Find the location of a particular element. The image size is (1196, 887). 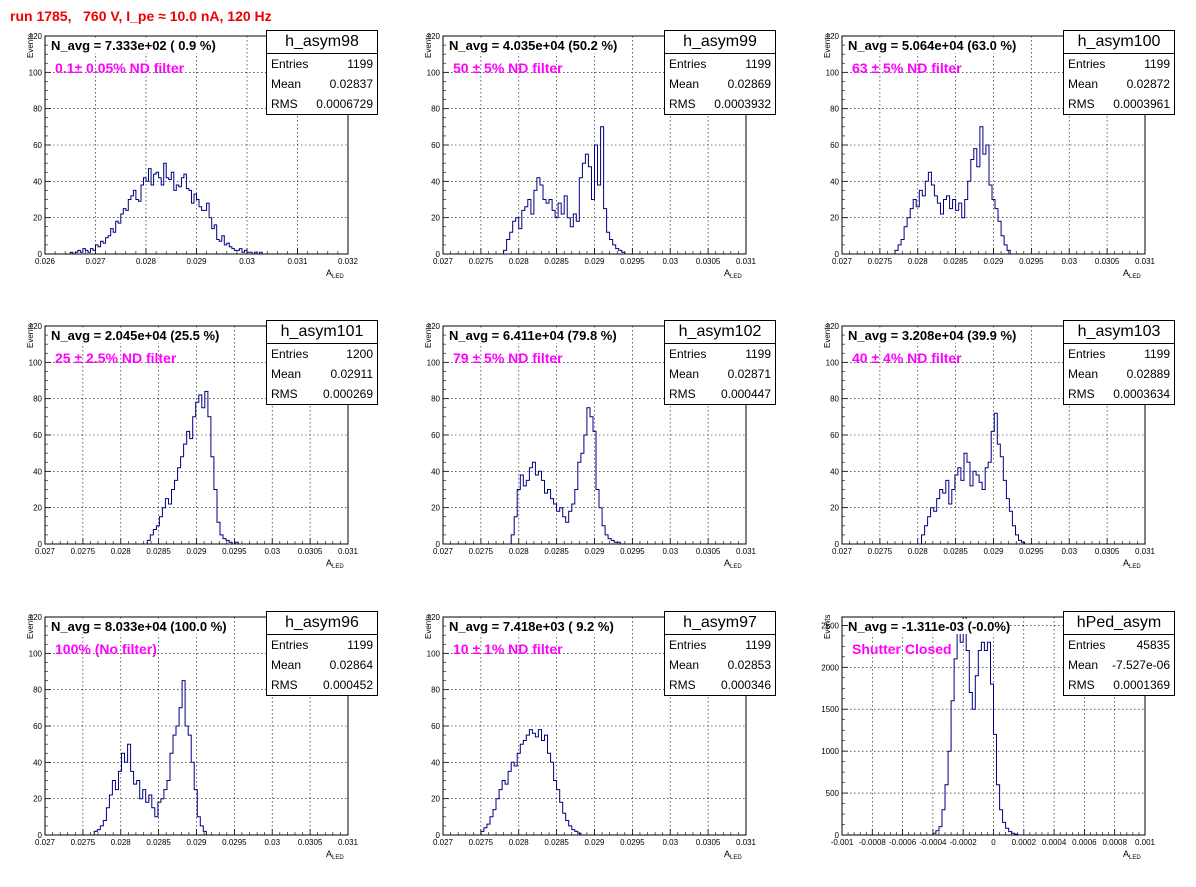

x-tick-label: 0.031 is located at coordinates (746, 551).